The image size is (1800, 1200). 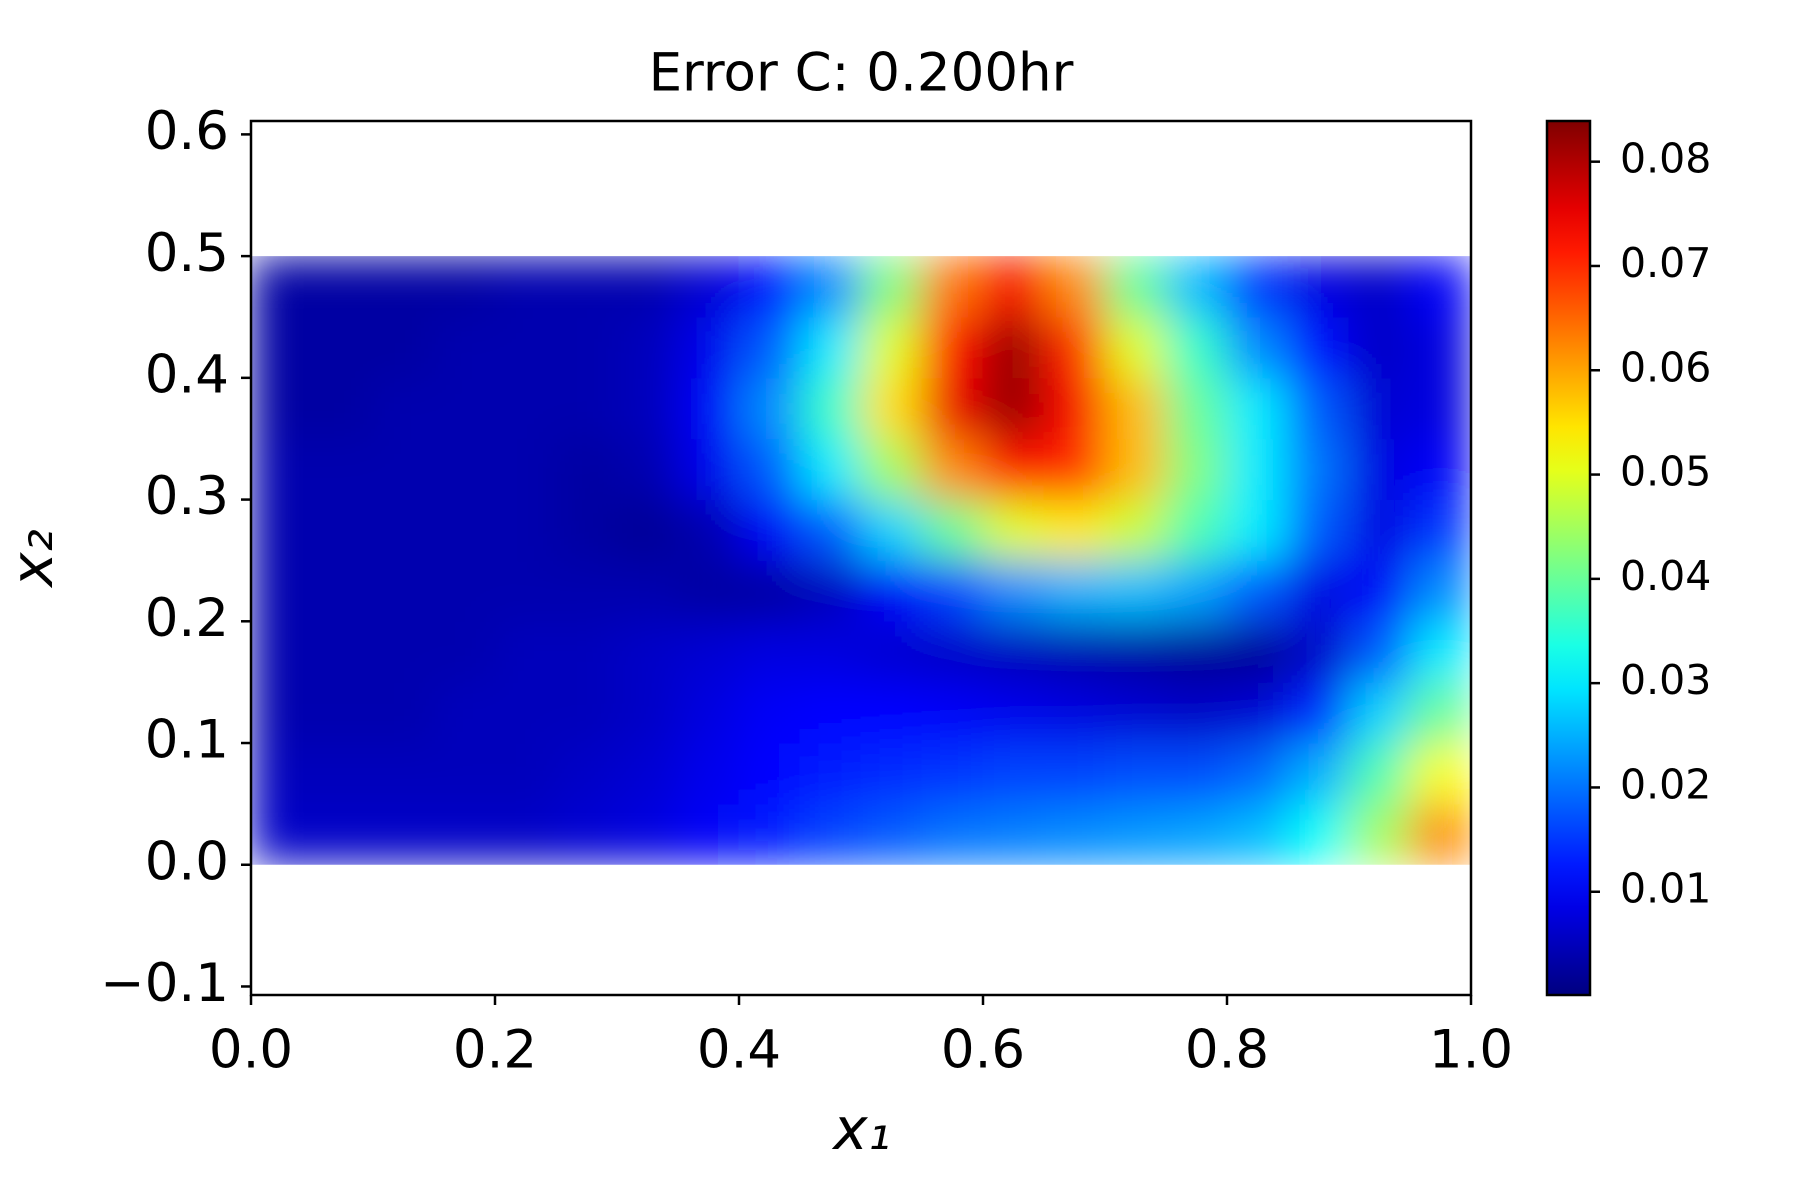 I want to click on colorbar-tick-label: 0.08, so click(x=1665, y=159).